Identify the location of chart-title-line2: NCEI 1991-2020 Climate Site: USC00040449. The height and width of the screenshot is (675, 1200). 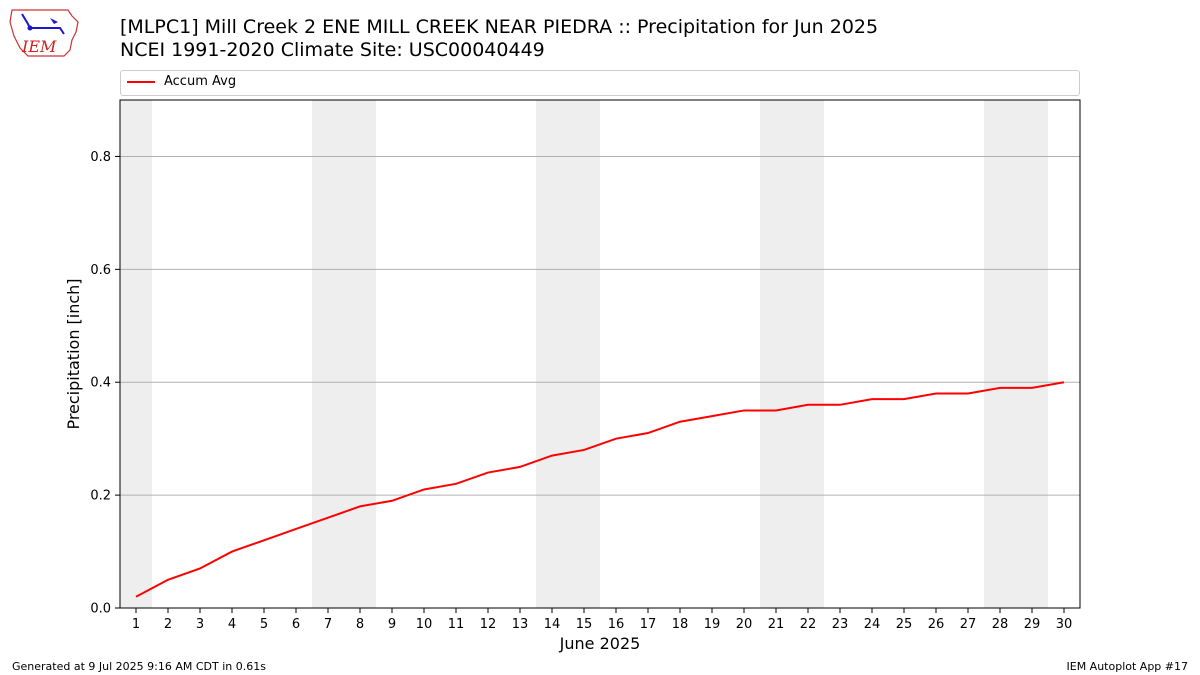
(332, 50).